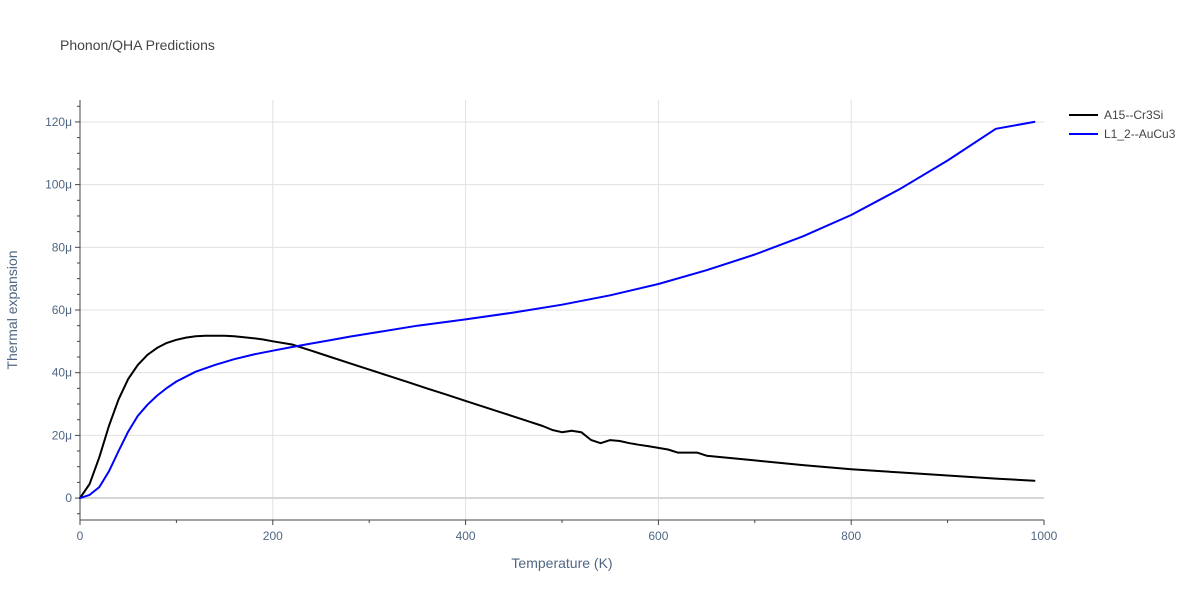 The image size is (1200, 600). Describe the element at coordinates (137, 45) in the screenshot. I see `chart-title: Phonon/QHA Predictions` at that location.